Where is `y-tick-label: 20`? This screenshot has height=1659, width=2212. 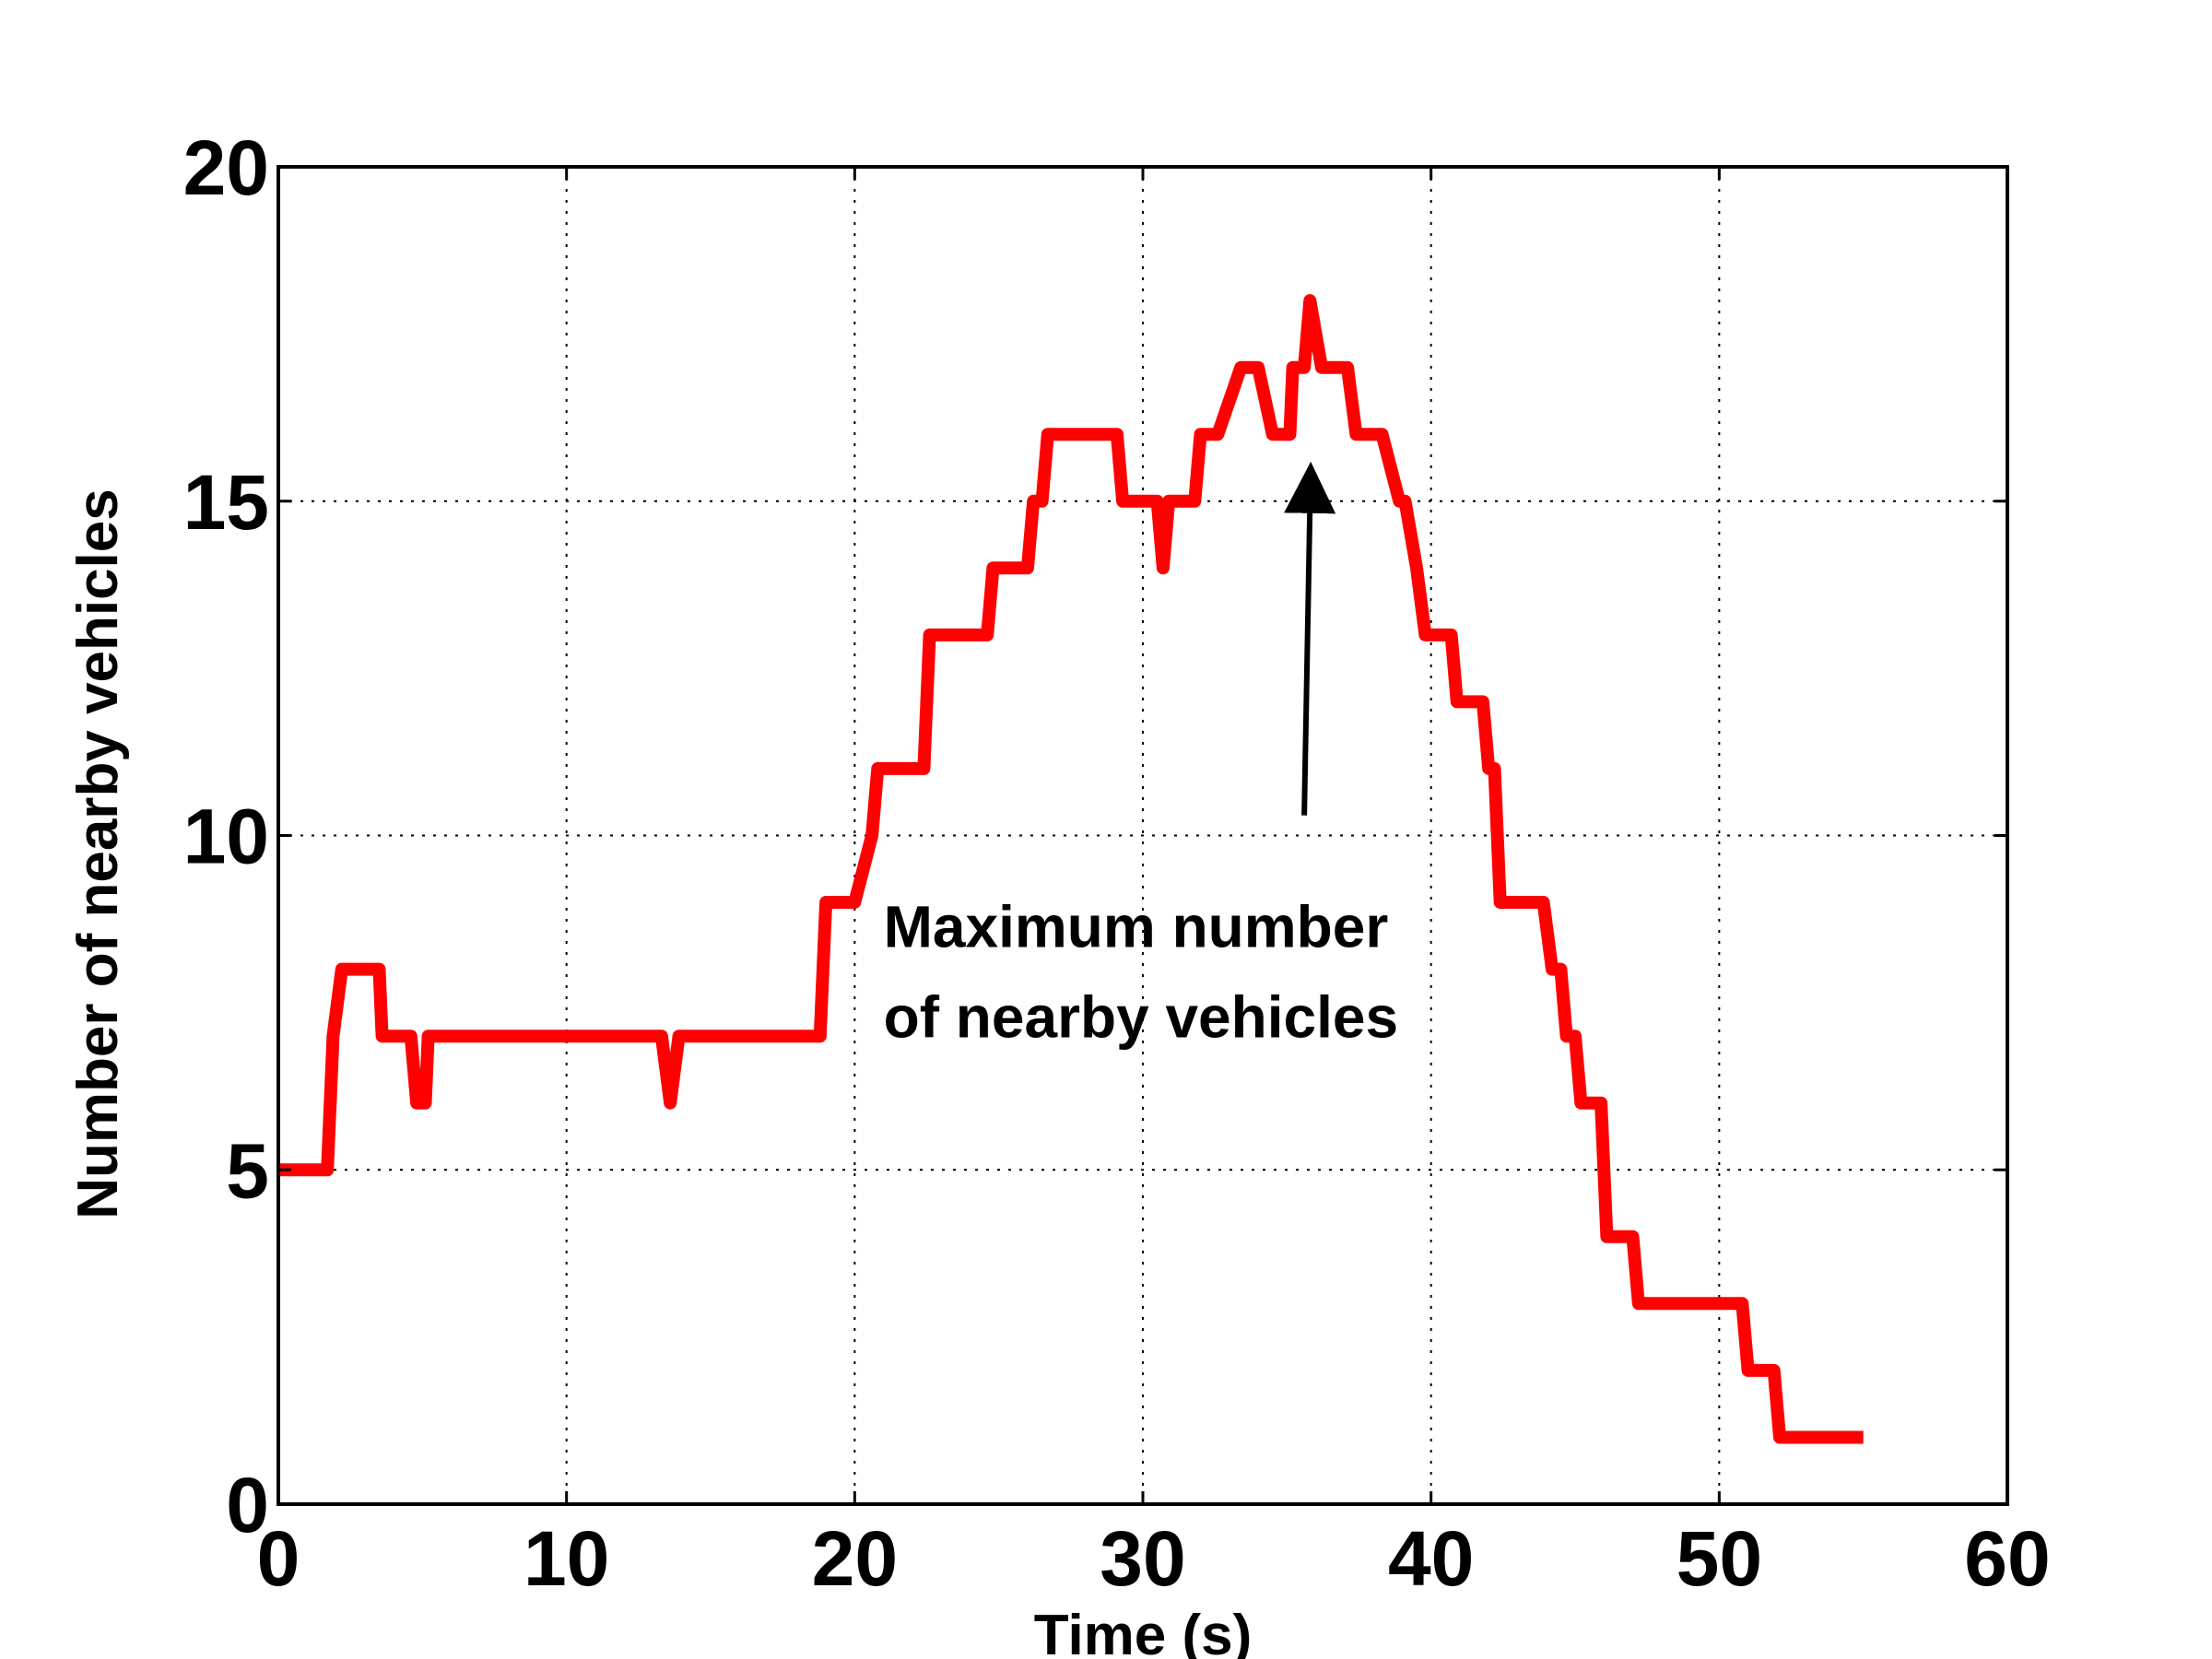
y-tick-label: 20 is located at coordinates (226, 167).